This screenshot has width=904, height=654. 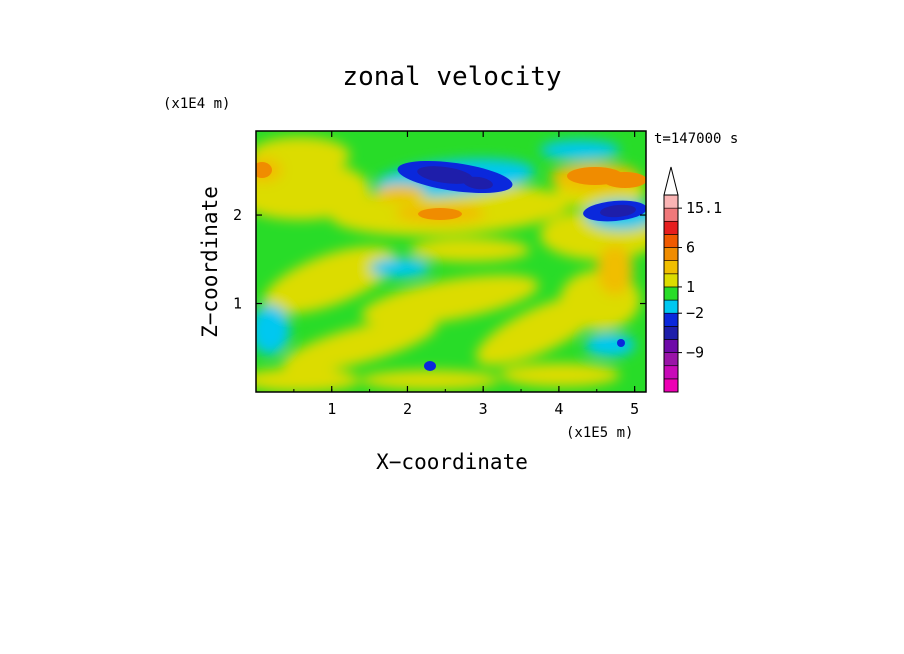 What do you see at coordinates (237, 215) in the screenshot?
I see `y-tick-label: 2` at bounding box center [237, 215].